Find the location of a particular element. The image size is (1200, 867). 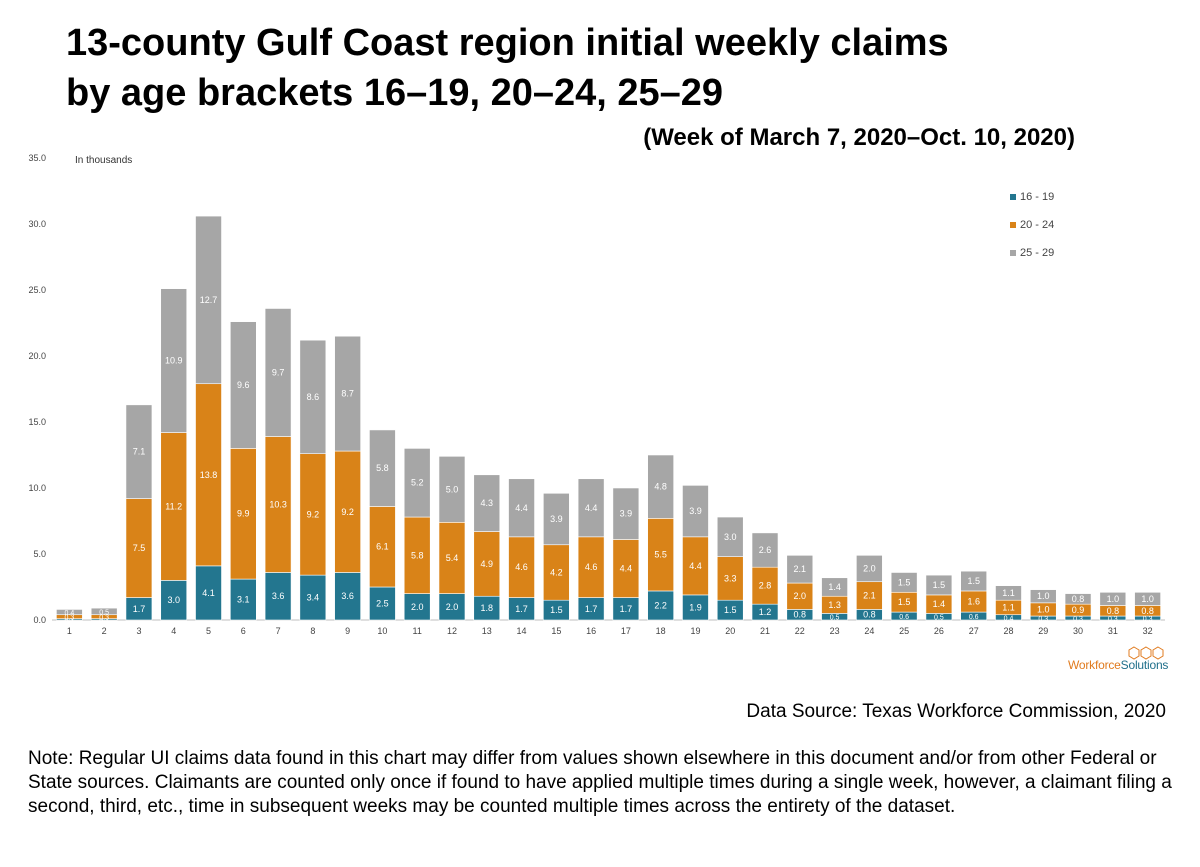

x-tick-label: 30 is located at coordinates (1078, 631).